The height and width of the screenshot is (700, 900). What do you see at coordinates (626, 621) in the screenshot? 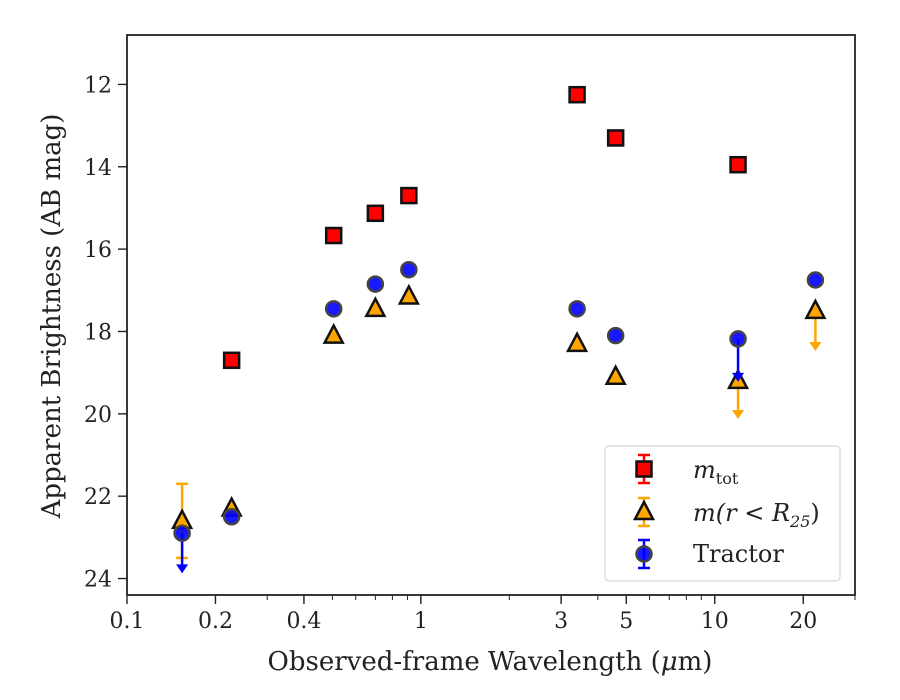
I see `x-tick-label: 5` at bounding box center [626, 621].